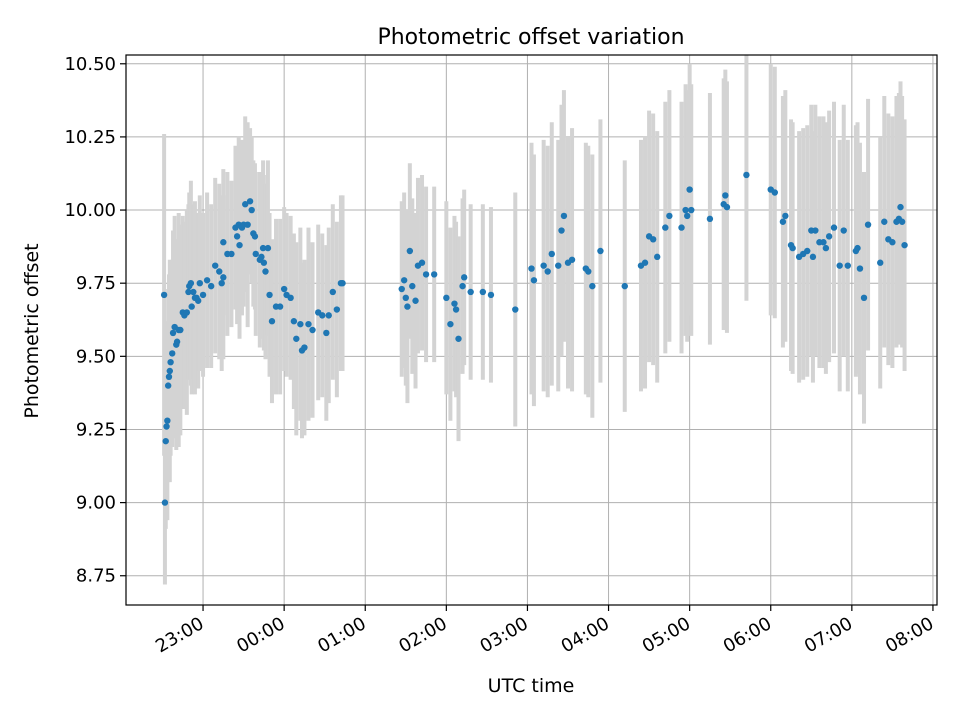 The image size is (960, 720). What do you see at coordinates (96, 576) in the screenshot?
I see `y-tick-label: 8.75` at bounding box center [96, 576].